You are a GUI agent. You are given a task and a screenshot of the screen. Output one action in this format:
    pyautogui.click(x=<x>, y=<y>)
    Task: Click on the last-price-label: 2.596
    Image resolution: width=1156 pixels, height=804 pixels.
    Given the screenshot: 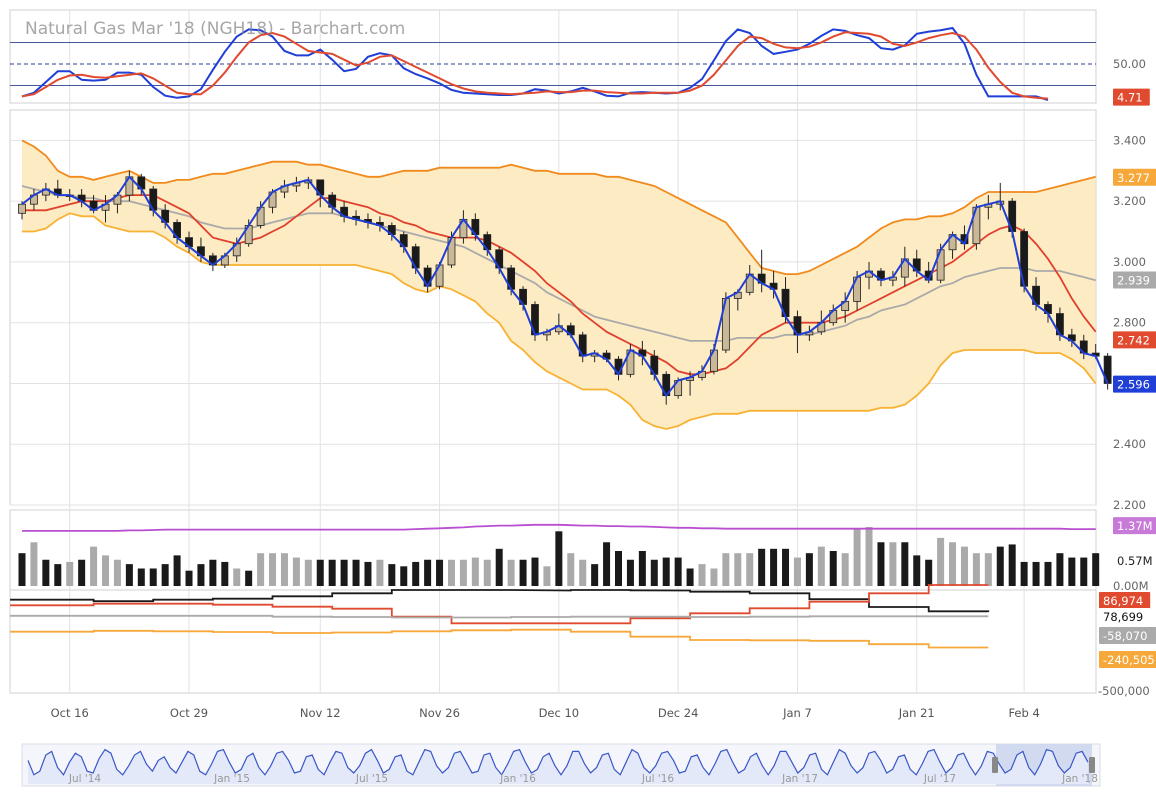 What is the action you would take?
    pyautogui.click(x=1134, y=384)
    